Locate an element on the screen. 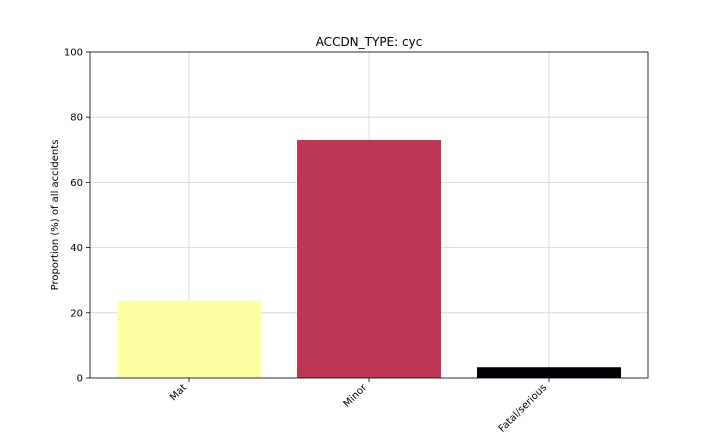  y-axis-label: Proportion (%) of all accidents is located at coordinates (55, 215).